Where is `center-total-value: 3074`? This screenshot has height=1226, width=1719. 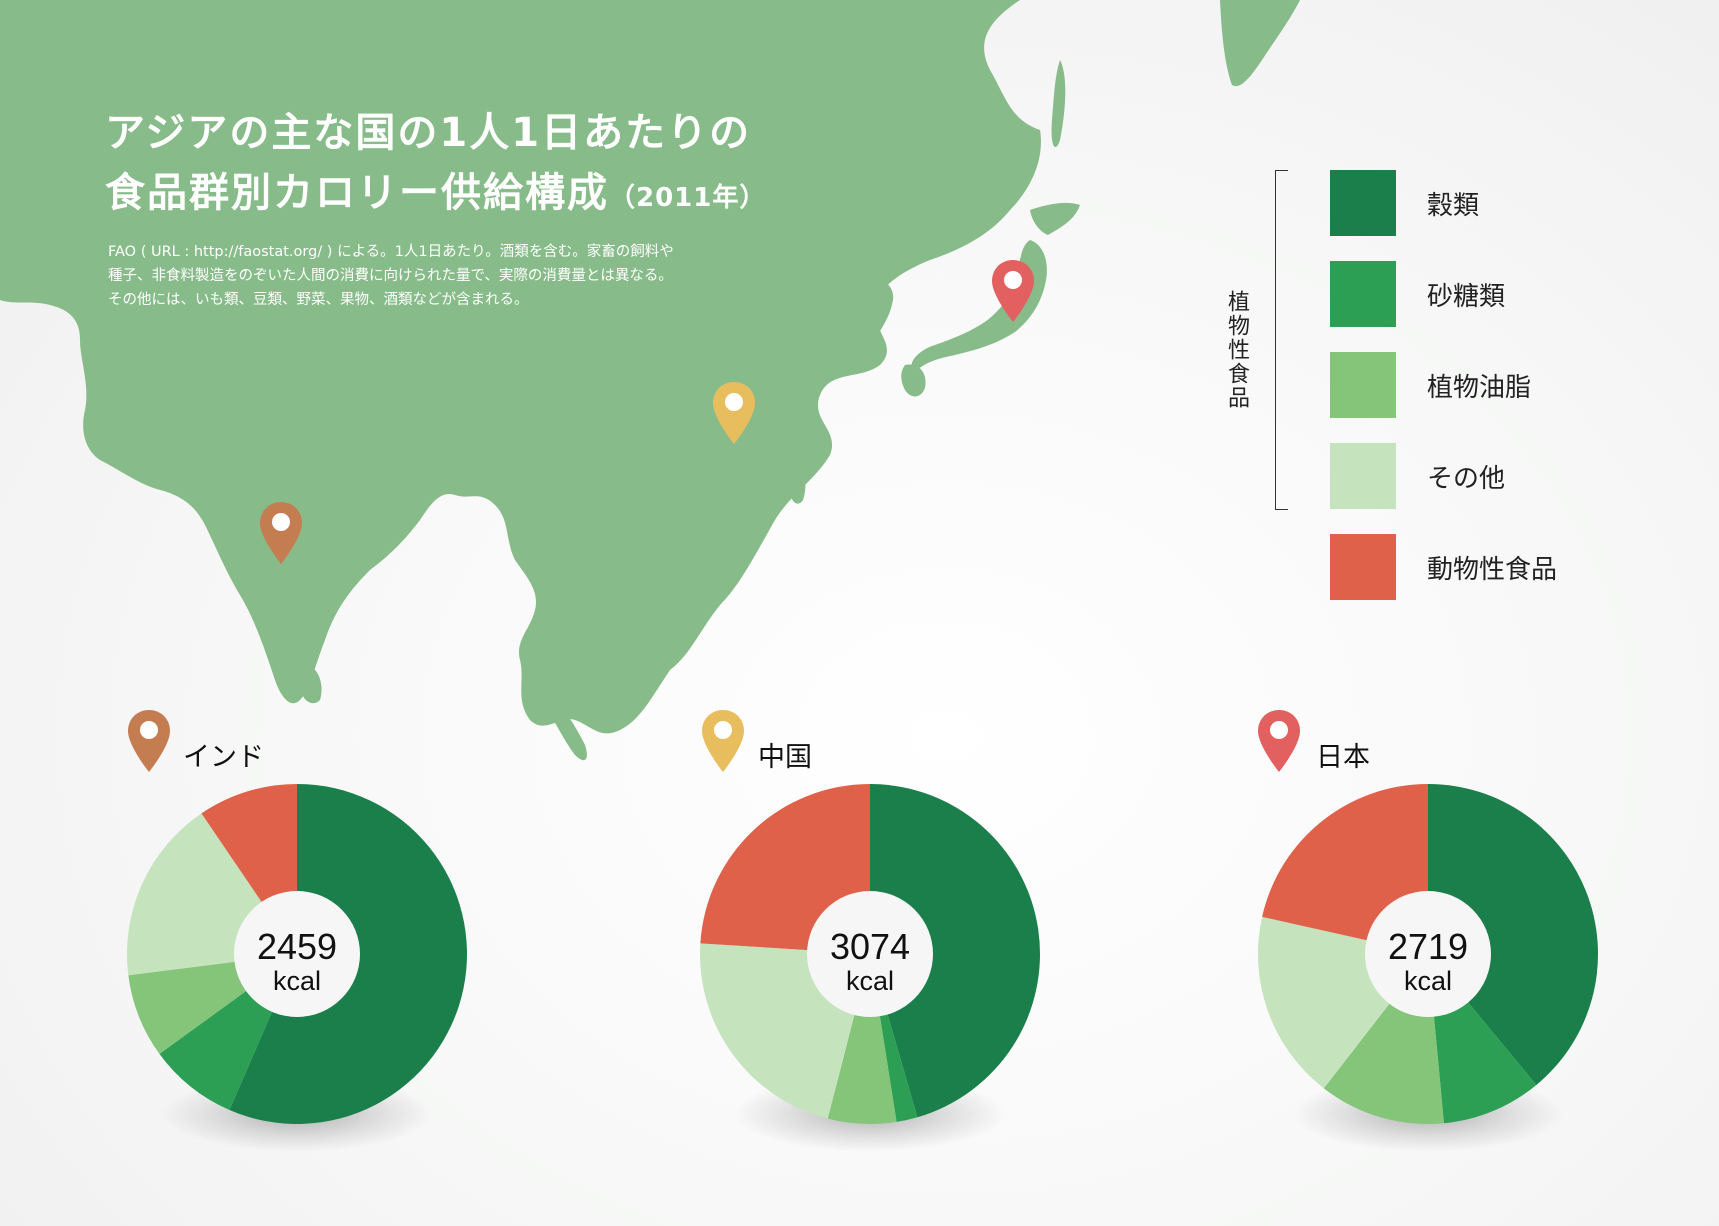
center-total-value: 3074 is located at coordinates (870, 946).